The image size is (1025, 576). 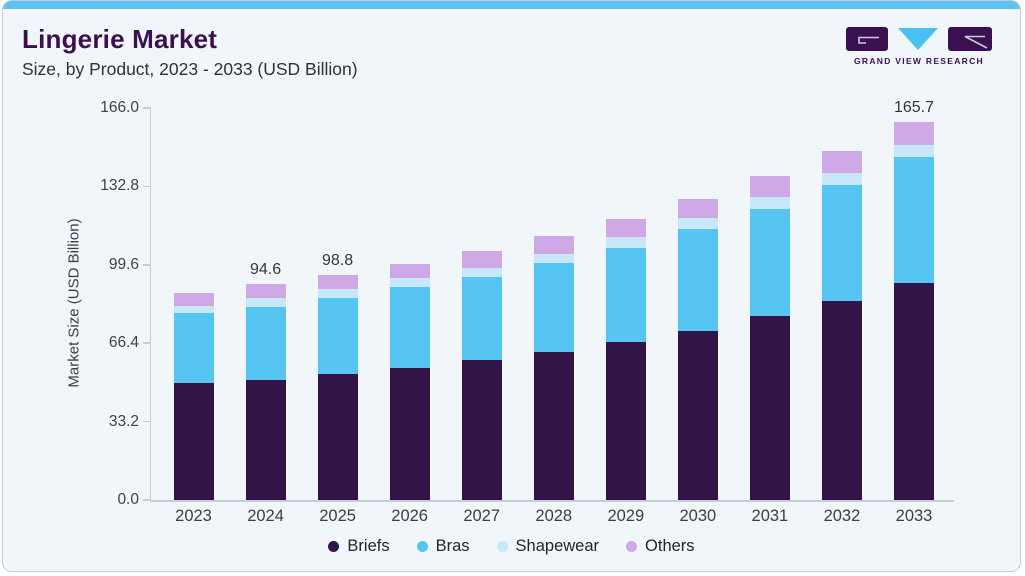 I want to click on bar-2023-bras-segment, so click(x=193, y=348).